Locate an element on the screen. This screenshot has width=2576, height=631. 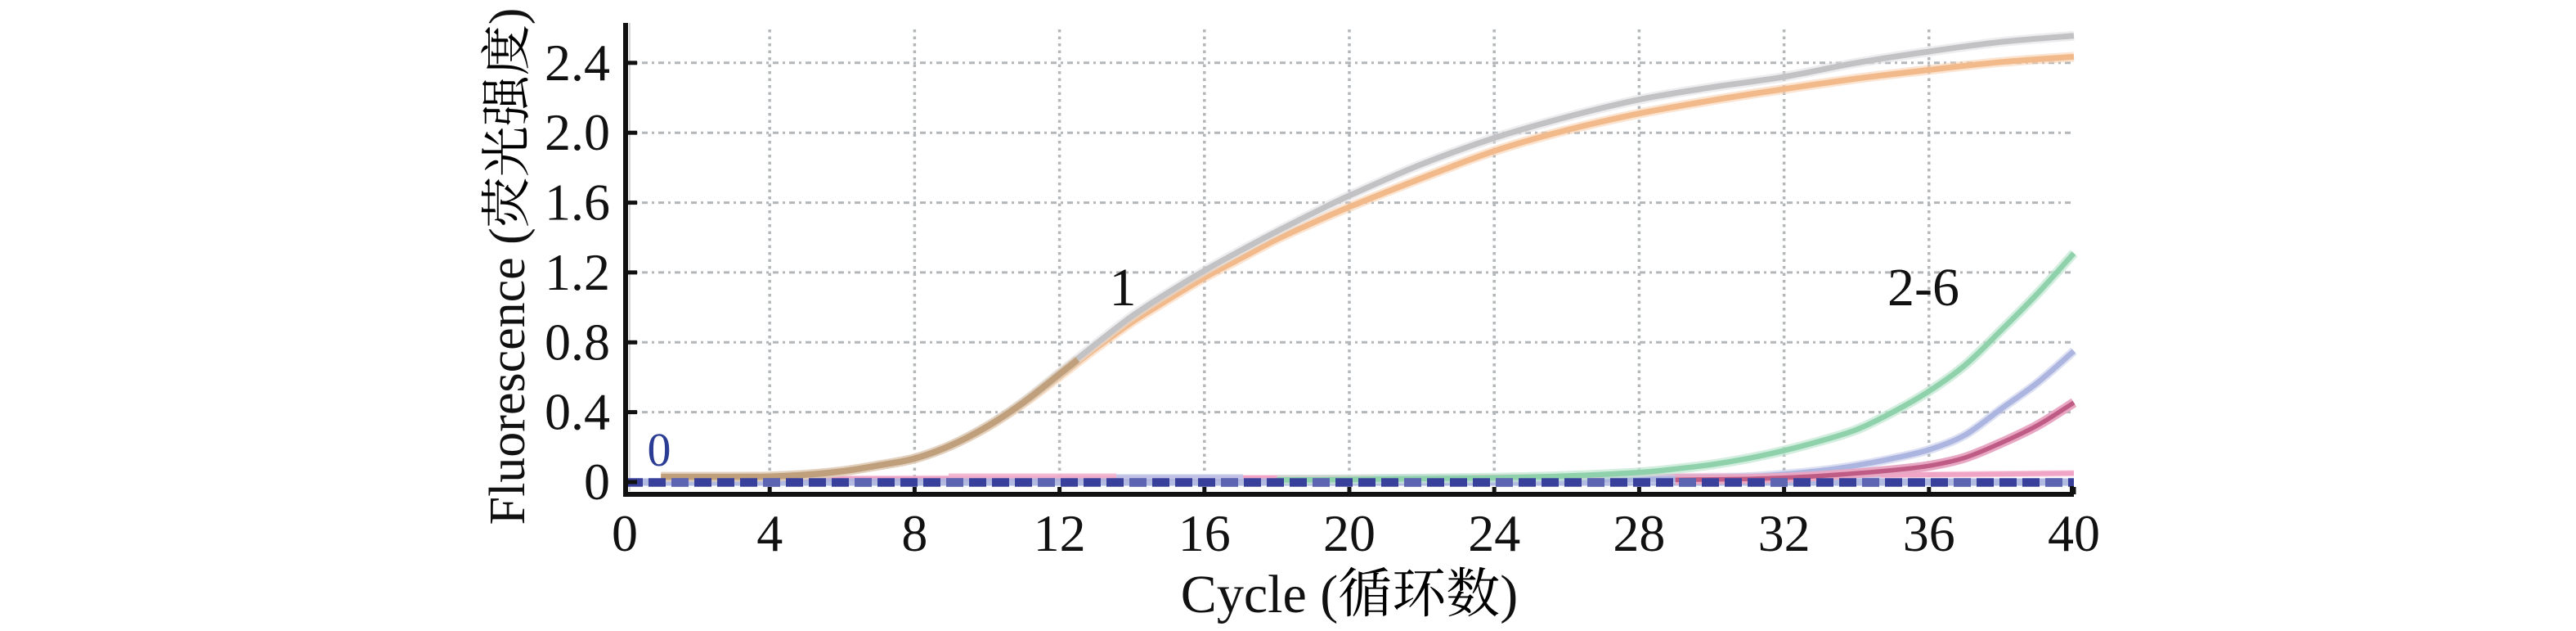
svg-text: 36 is located at coordinates (1929, 533).